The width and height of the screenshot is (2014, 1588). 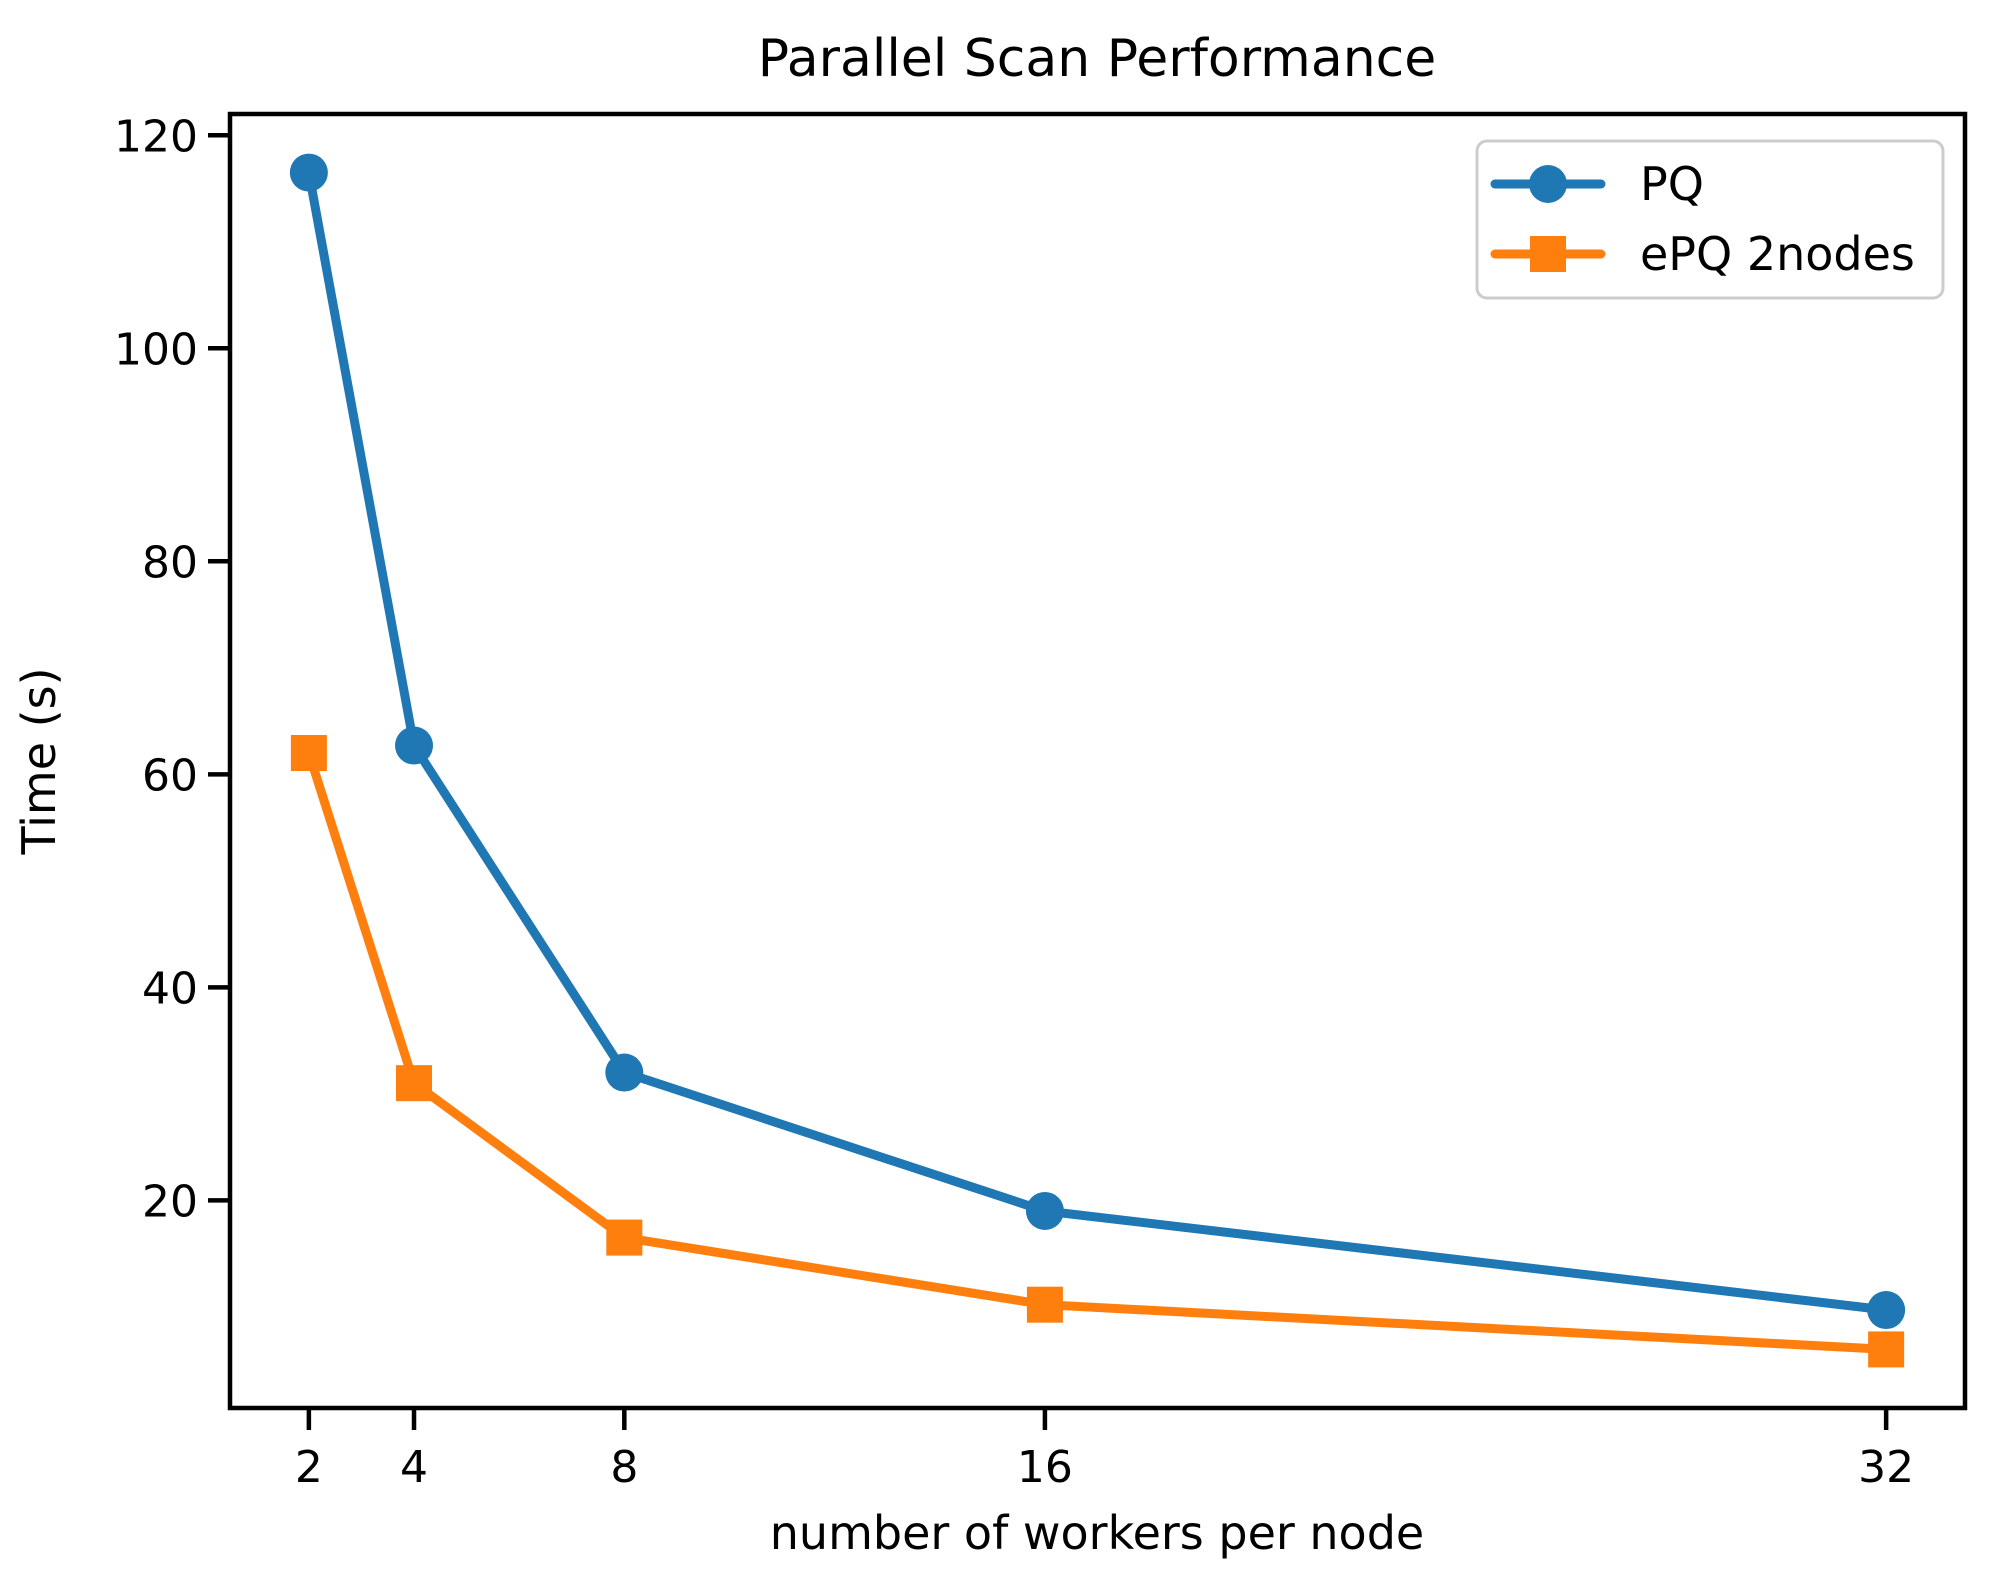 I want to click on x-tick-label: 16, so click(x=1045, y=1467).